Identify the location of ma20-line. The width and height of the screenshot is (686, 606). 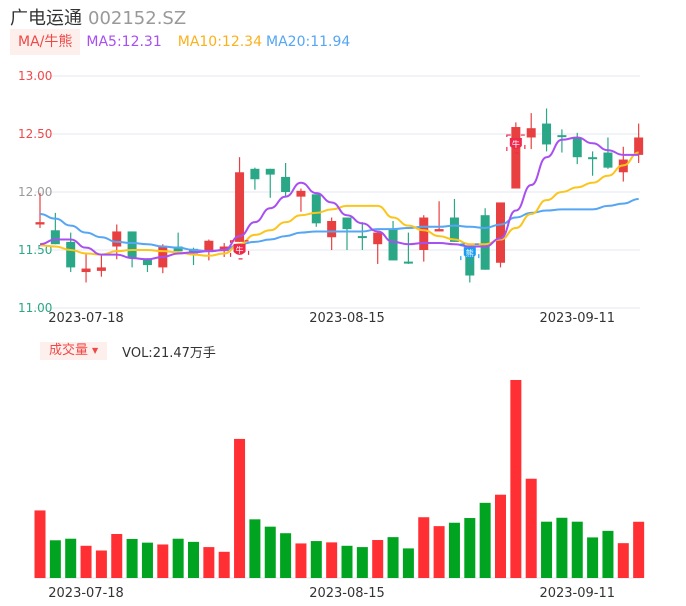
(339, 225).